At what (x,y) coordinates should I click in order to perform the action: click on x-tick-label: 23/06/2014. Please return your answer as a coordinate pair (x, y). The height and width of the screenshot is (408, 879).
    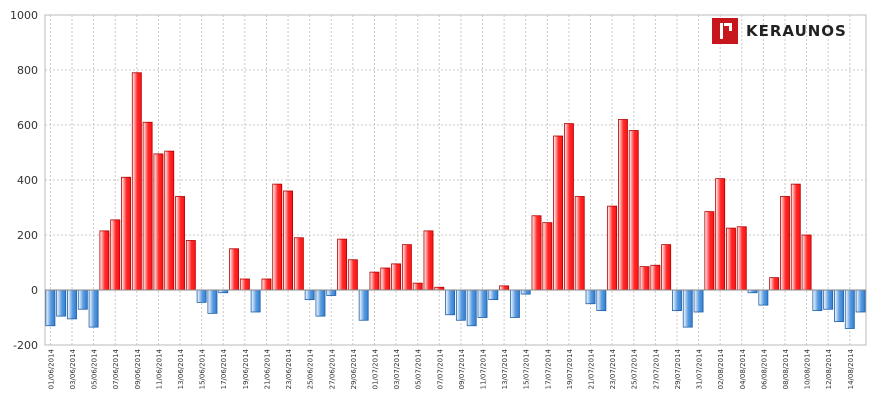
    Looking at the image, I should click on (289, 368).